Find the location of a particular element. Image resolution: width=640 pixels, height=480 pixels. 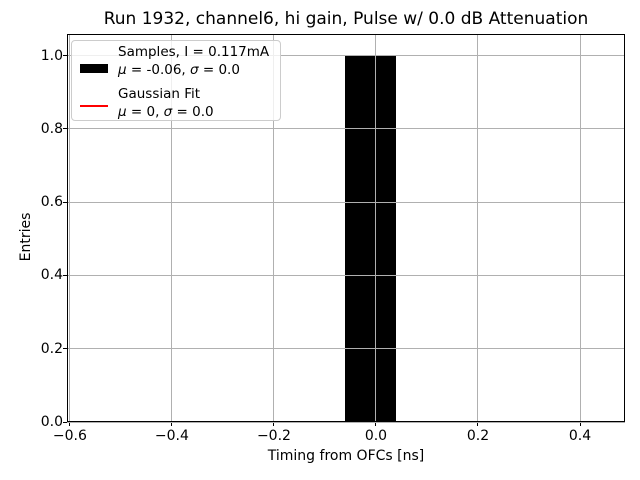

legend-text-gaussian-fit: Gaussian Fit μ = 0, σ = 0.0 is located at coordinates (166, 103).